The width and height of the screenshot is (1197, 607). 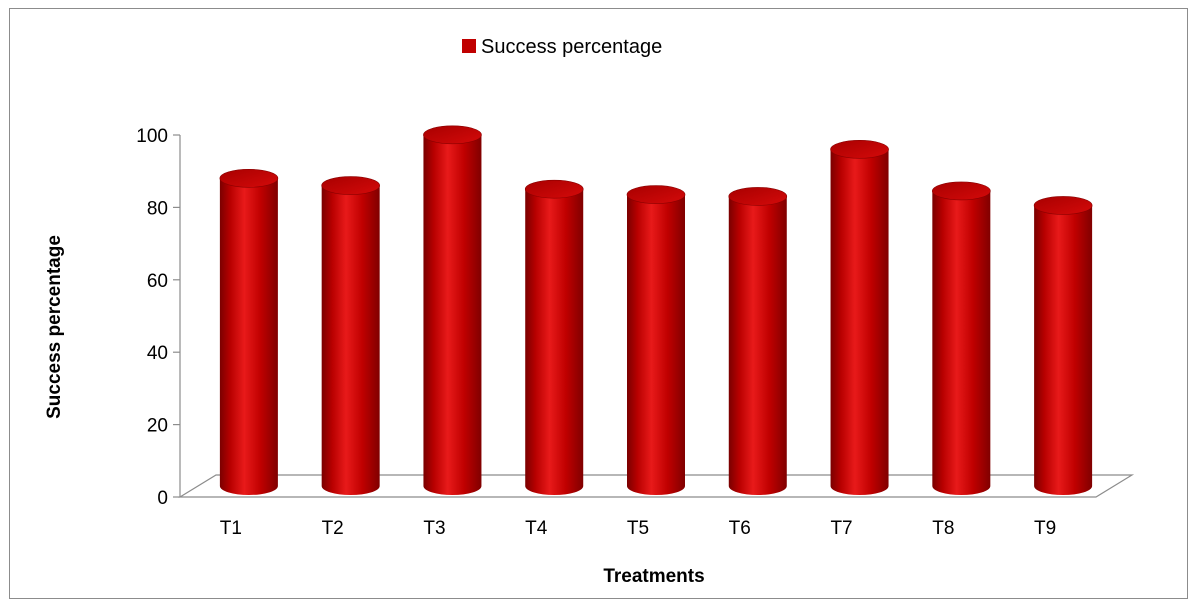 I want to click on bar-T4, so click(x=554, y=337).